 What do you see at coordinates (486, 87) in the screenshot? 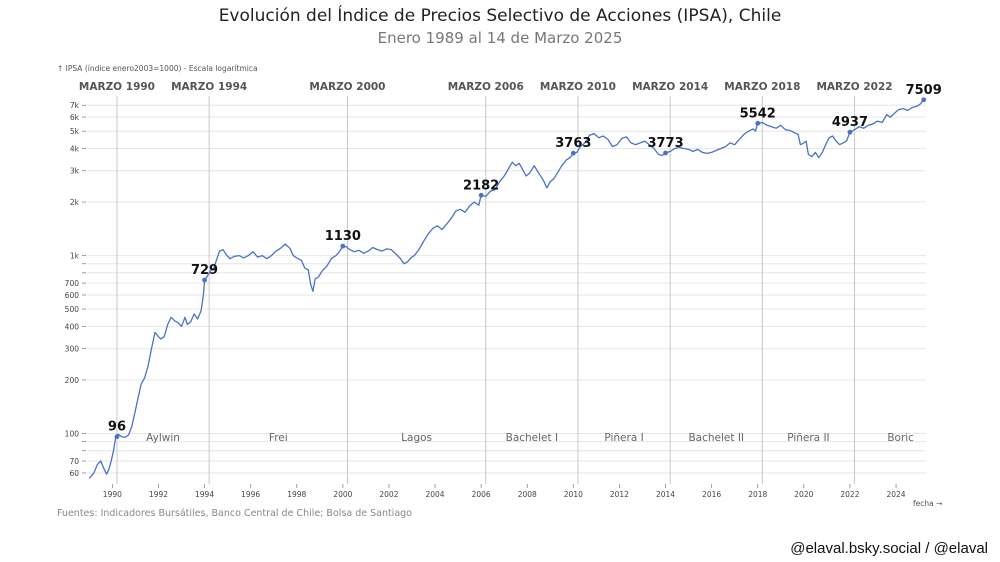
I see `event-label: MARZO 2006` at bounding box center [486, 87].